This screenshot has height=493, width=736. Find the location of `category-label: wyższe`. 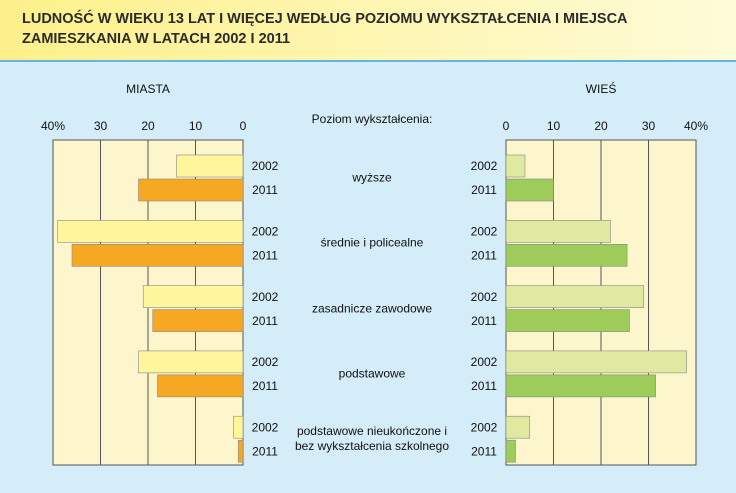

category-label: wyższe is located at coordinates (372, 177).